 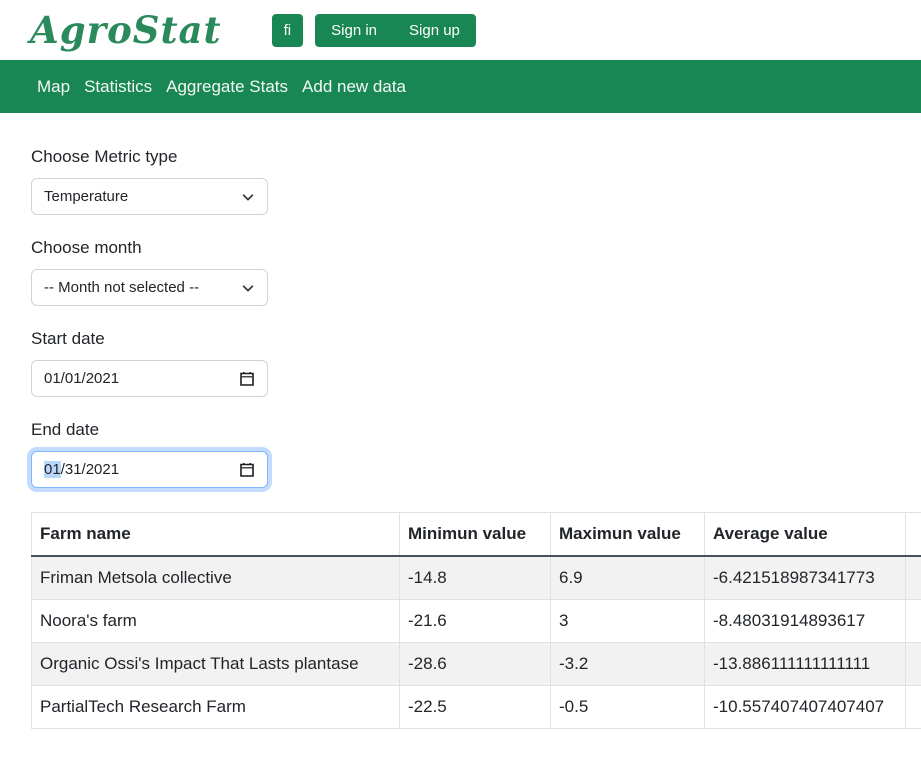 I want to click on end-date-value: 01/31/2021, so click(x=81, y=469).